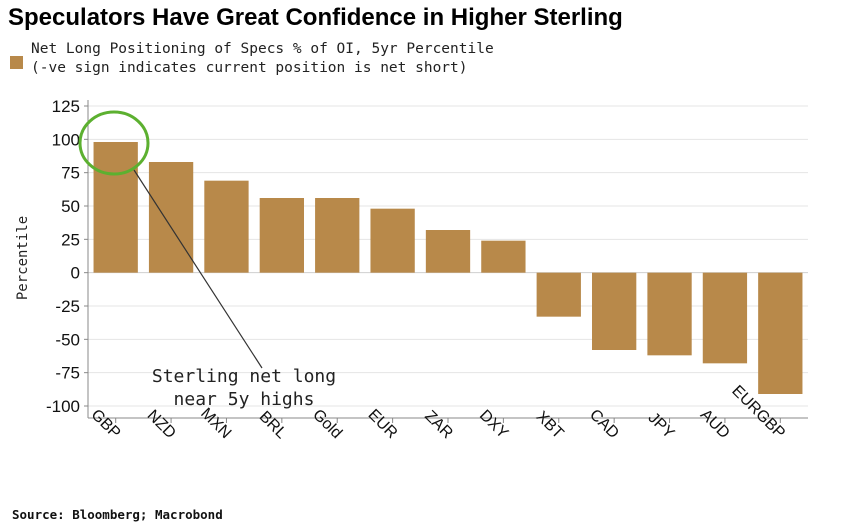 Image resolution: width=848 pixels, height=532 pixels. I want to click on bar-eur, so click(392, 240).